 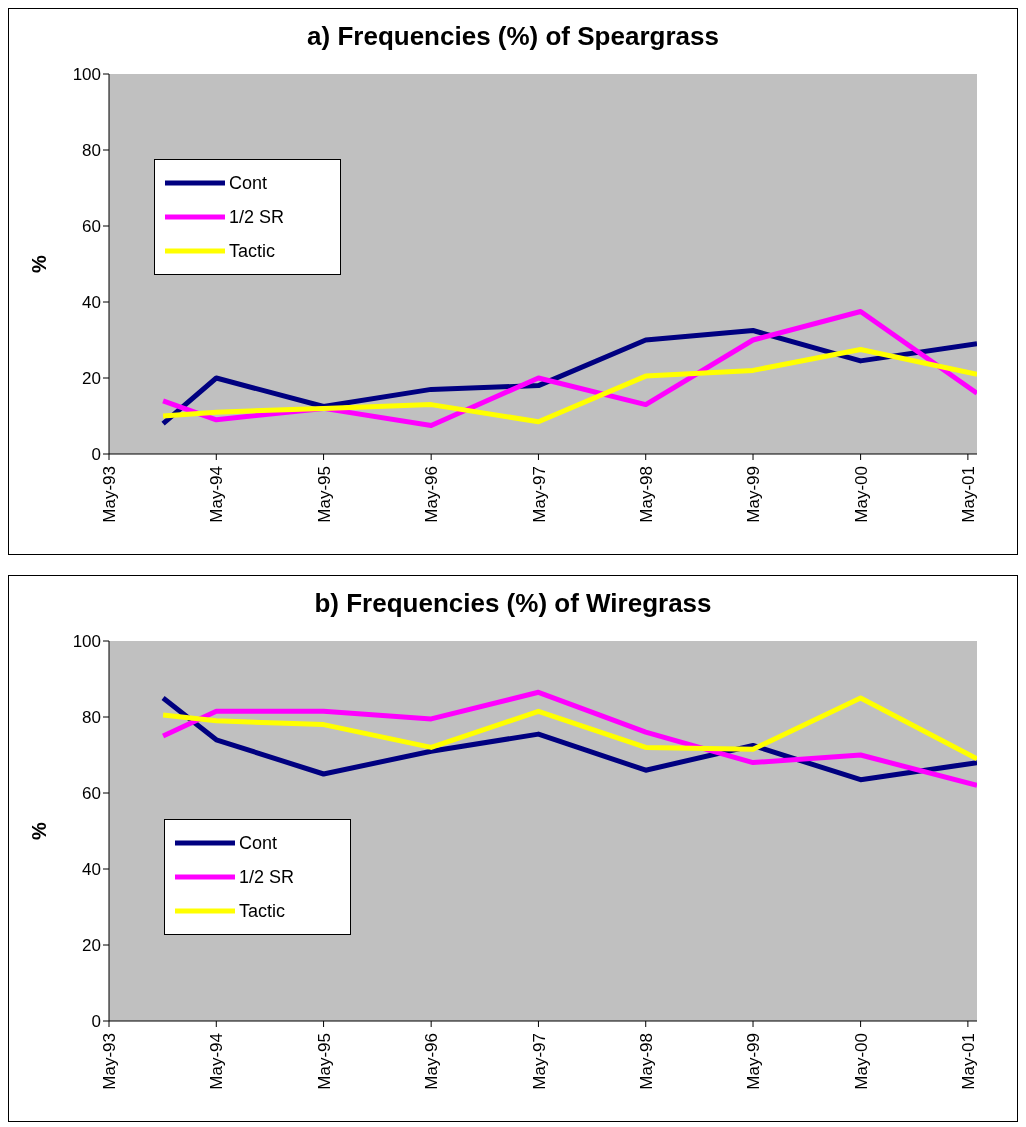 I want to click on chart-title: b) Frequencies (%) of Wiregrass, so click(x=513, y=603).